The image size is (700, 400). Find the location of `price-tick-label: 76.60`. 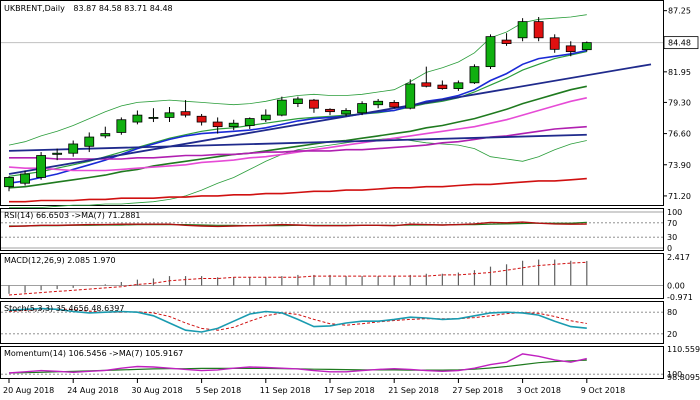

price-tick-label: 76.60 is located at coordinates (679, 134).